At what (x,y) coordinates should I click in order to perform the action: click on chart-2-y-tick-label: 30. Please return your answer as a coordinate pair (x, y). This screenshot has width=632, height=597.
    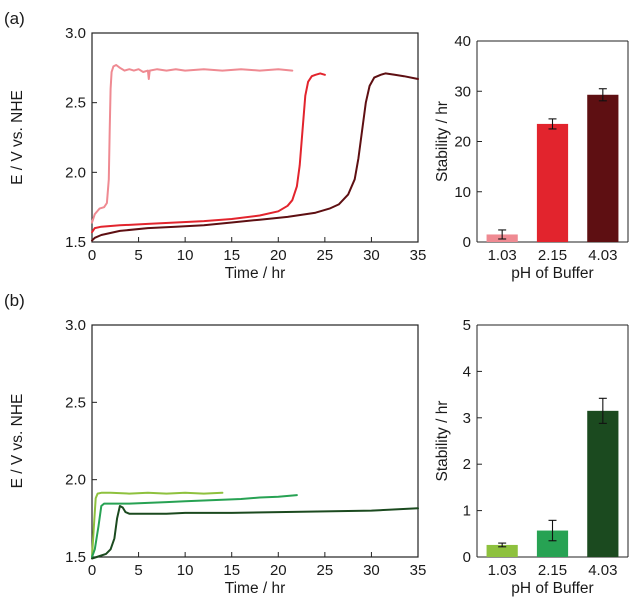
    Looking at the image, I should click on (462, 91).